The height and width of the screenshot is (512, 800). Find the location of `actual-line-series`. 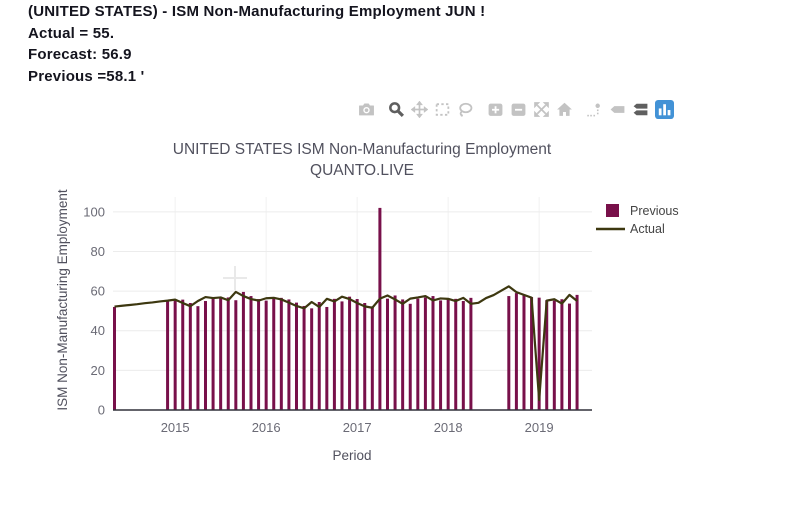

actual-line-series is located at coordinates (346, 343).